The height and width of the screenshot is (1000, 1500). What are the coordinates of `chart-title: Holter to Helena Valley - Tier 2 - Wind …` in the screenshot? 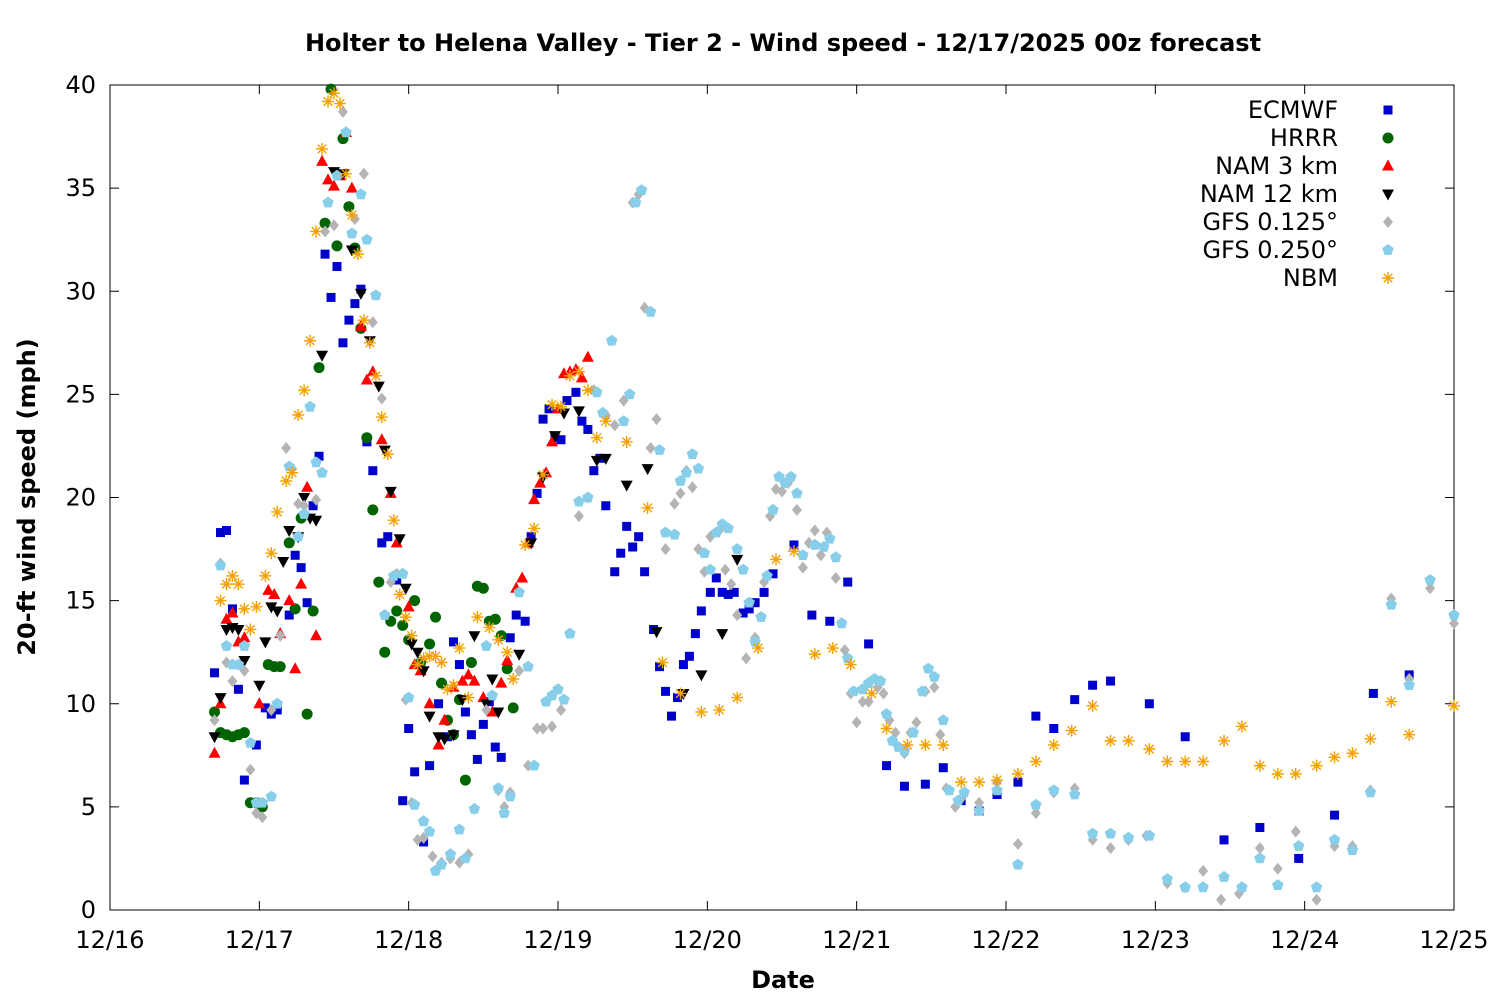 It's located at (783, 43).